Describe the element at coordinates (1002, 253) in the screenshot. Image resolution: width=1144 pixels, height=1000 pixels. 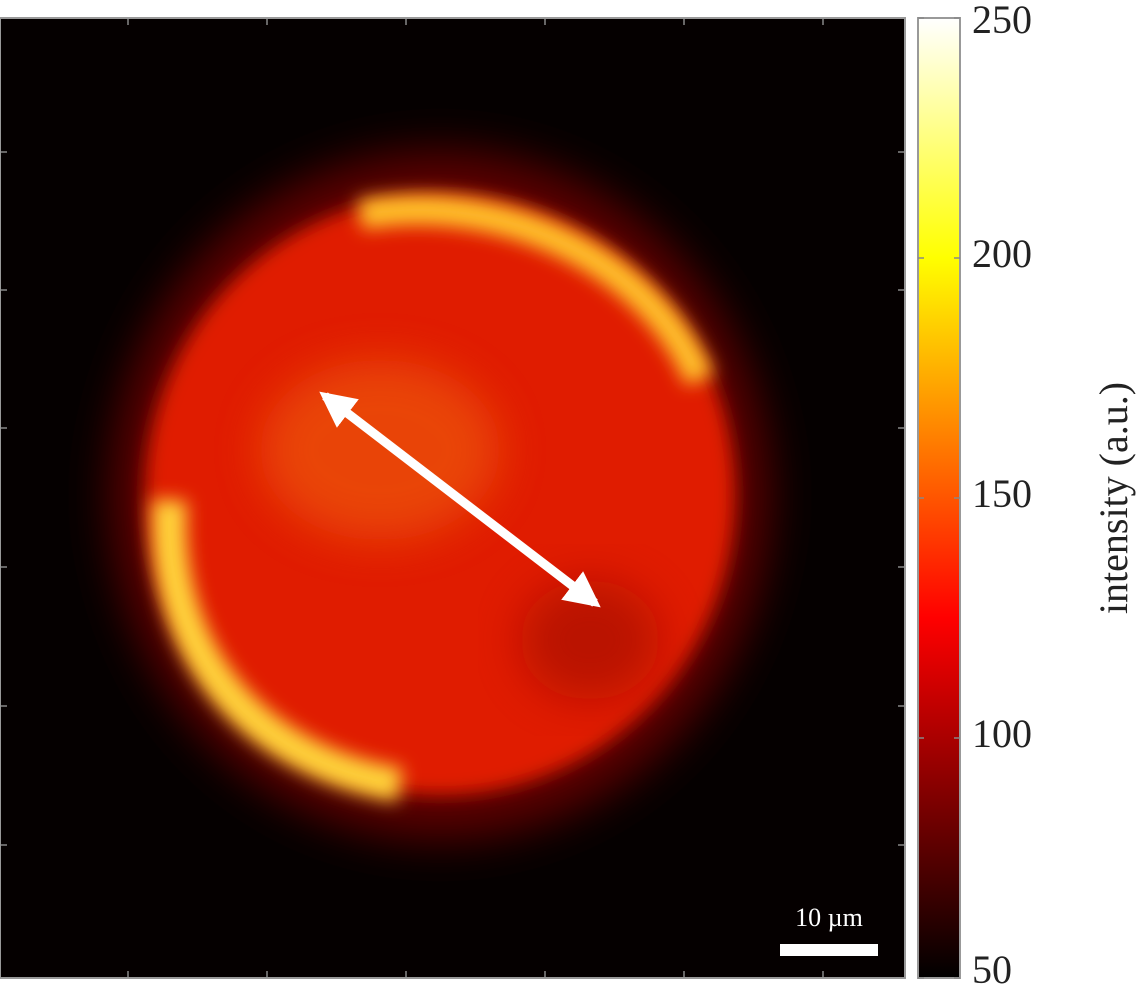
I see `colorbar-tick-label: 200` at that location.